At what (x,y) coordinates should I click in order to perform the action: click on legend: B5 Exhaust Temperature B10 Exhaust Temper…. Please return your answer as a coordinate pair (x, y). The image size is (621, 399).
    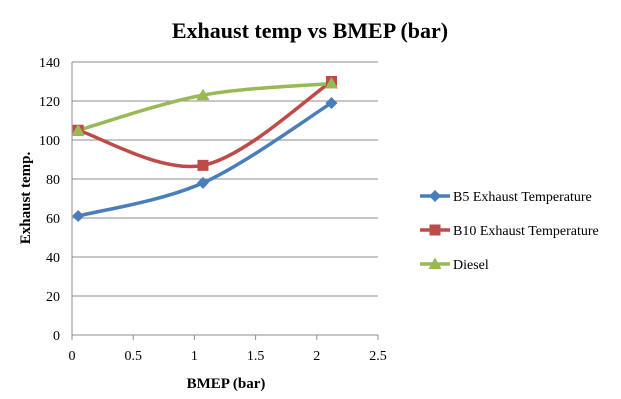
    Looking at the image, I should click on (509, 231).